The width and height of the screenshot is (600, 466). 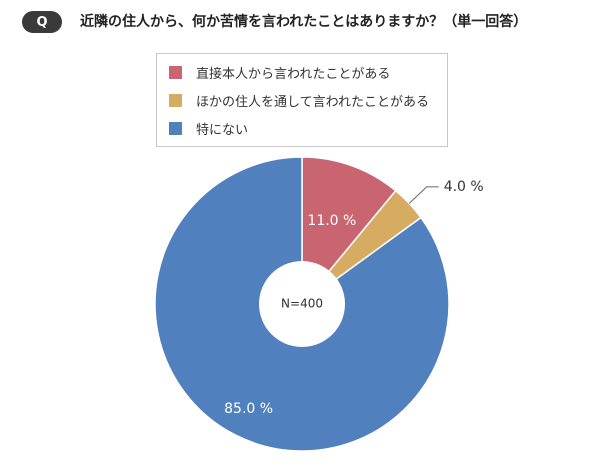 I want to click on legend-label-none: 特にない, so click(x=222, y=130).